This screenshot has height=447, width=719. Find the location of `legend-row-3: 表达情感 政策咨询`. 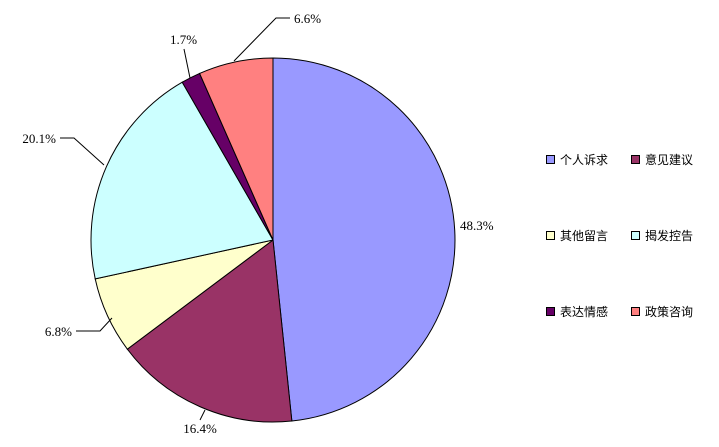

legend-row-3: 表达情感 政策咨询 is located at coordinates (631, 311).